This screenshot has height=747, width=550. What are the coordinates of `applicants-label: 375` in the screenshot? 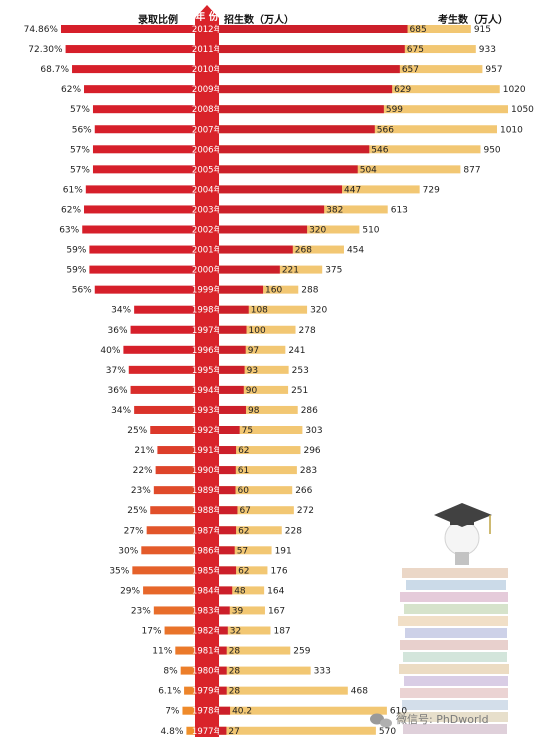 It's located at (333, 271).